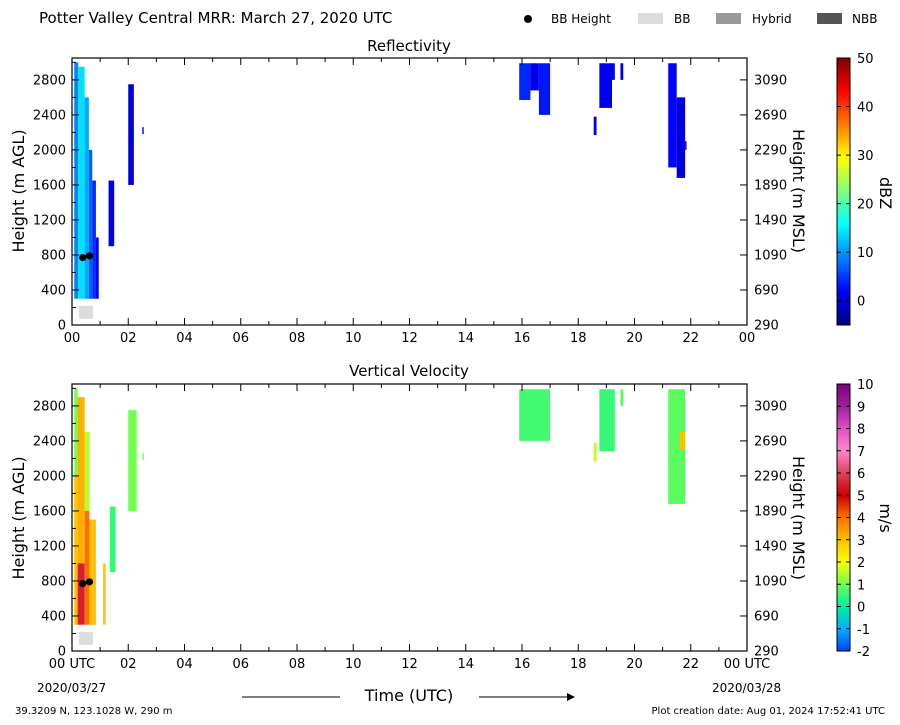  Describe the element at coordinates (94, 711) in the screenshot. I see `station-coordinates: 39.3209 N, 123.1028 W, 290 m` at that location.